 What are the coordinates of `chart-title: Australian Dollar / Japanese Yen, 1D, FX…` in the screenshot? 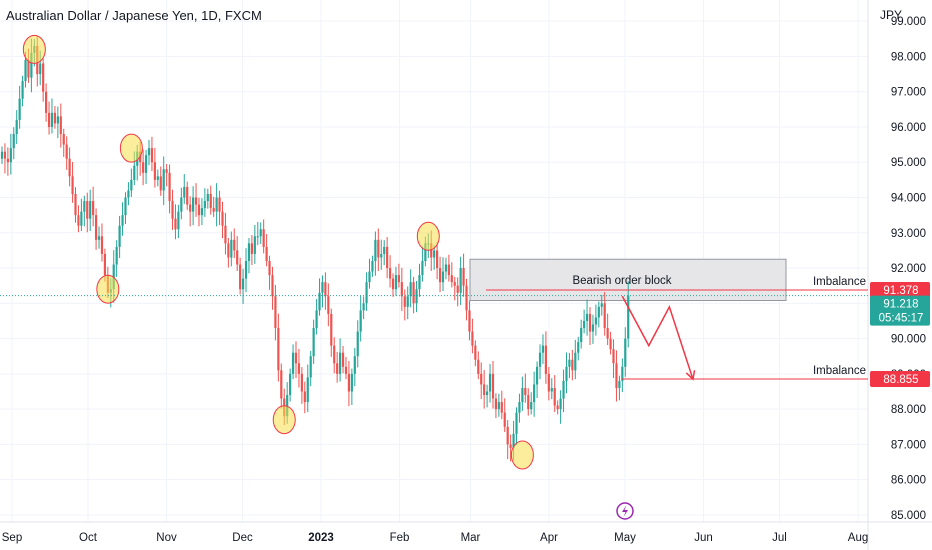 It's located at (134, 15).